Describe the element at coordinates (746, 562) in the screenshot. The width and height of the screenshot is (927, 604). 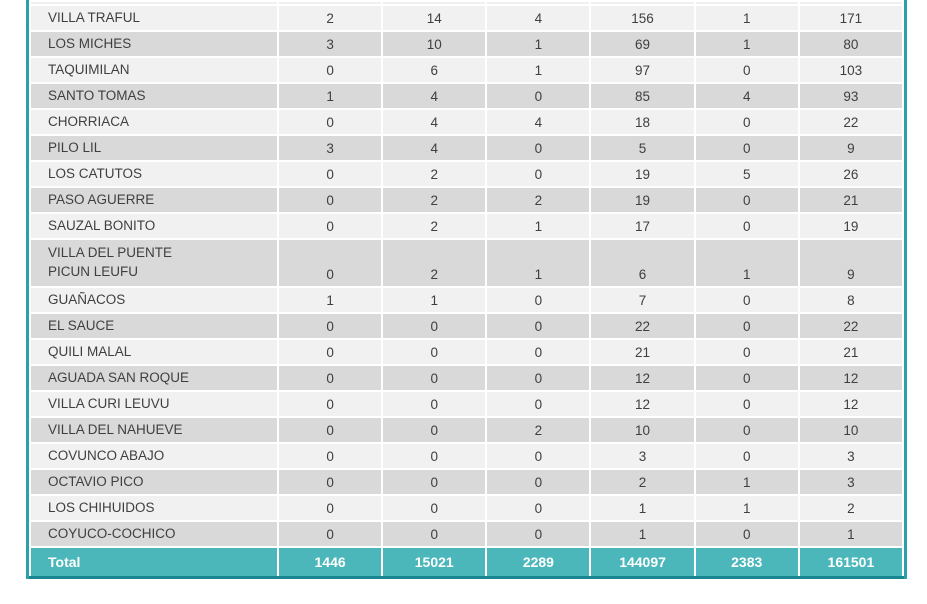
I see `total-value-cell: 2383` at that location.